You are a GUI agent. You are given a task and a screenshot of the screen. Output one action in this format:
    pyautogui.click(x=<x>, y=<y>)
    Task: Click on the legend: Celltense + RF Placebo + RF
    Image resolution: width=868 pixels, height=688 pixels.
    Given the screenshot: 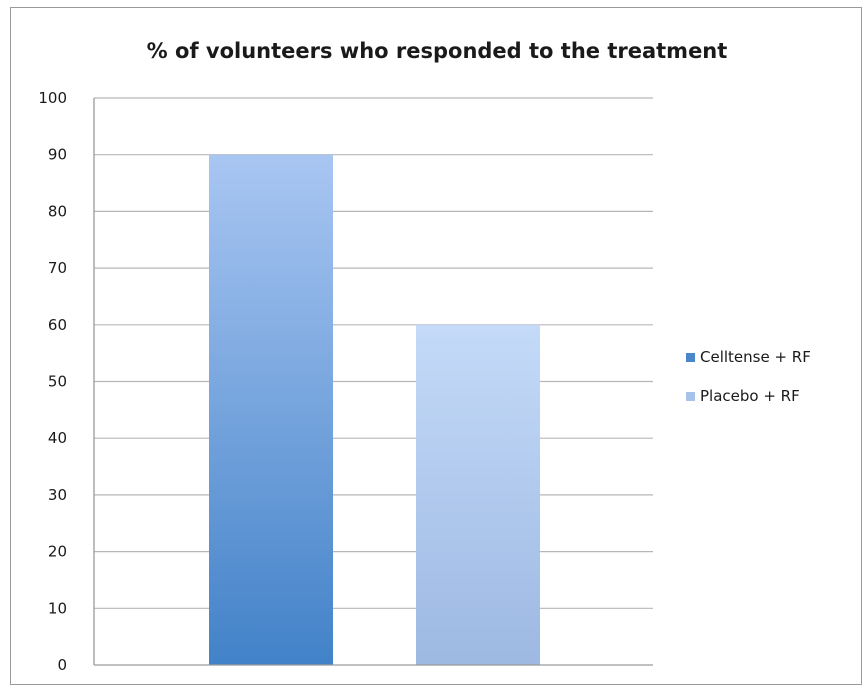 What is the action you would take?
    pyautogui.click(x=748, y=376)
    